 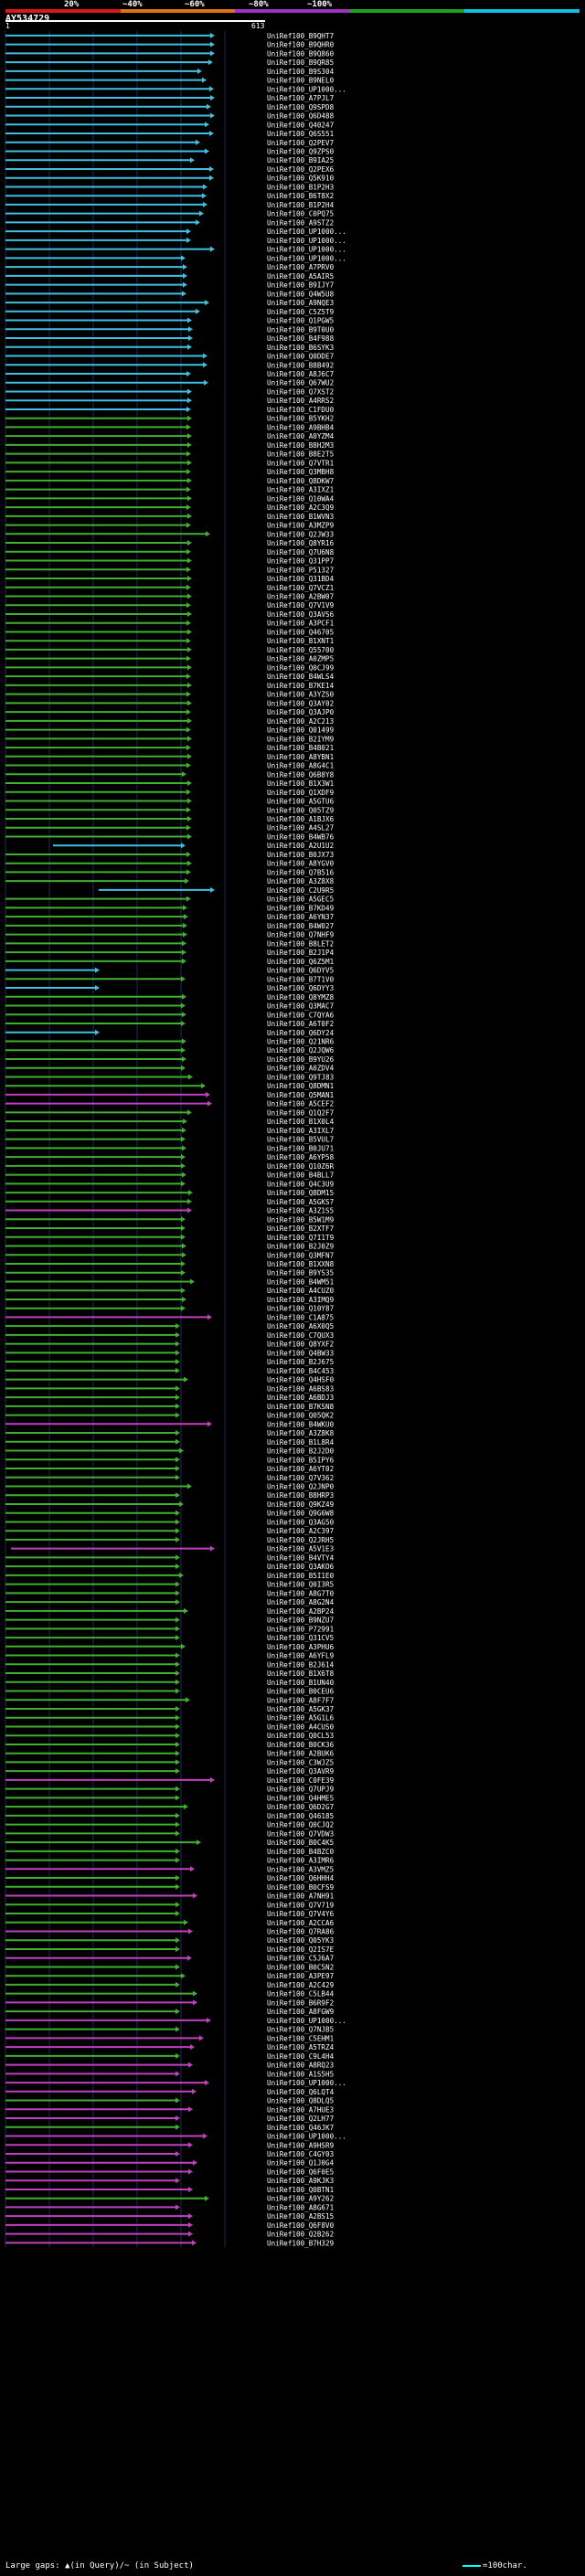 I want to click on hit-label: UniRef100_B4WLS4, so click(x=301, y=677).